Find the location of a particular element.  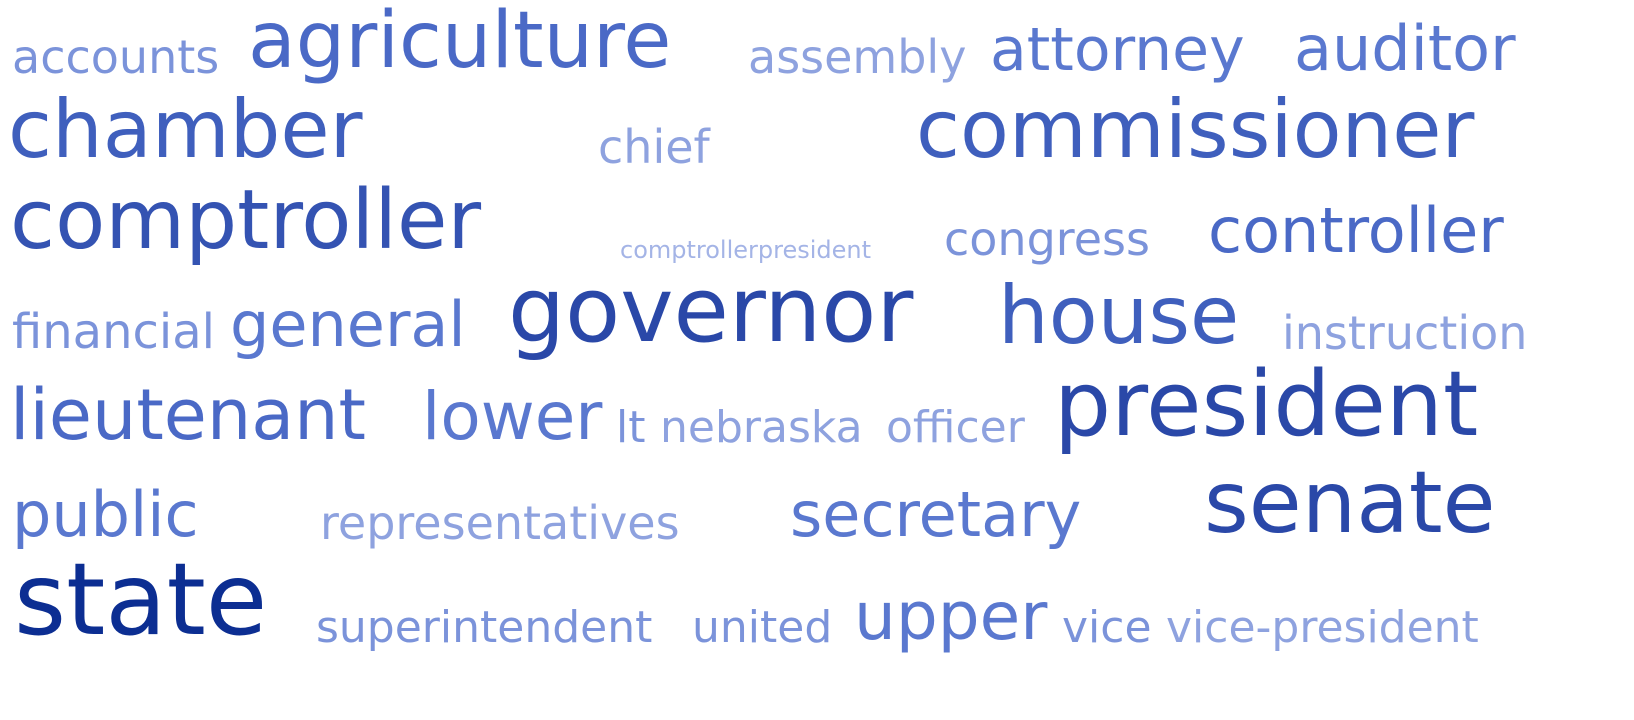

word-chief: chief is located at coordinates (654, 147).